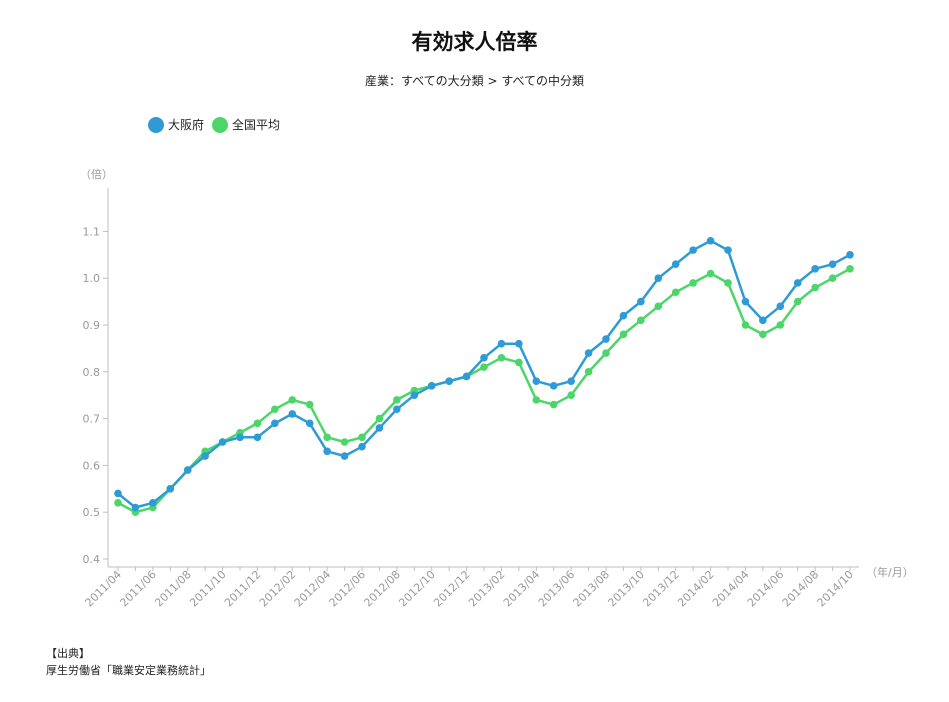  What do you see at coordinates (128, 662) in the screenshot?
I see `source-note: 【出典】 厚生労働省「職業安定業務統計」` at bounding box center [128, 662].